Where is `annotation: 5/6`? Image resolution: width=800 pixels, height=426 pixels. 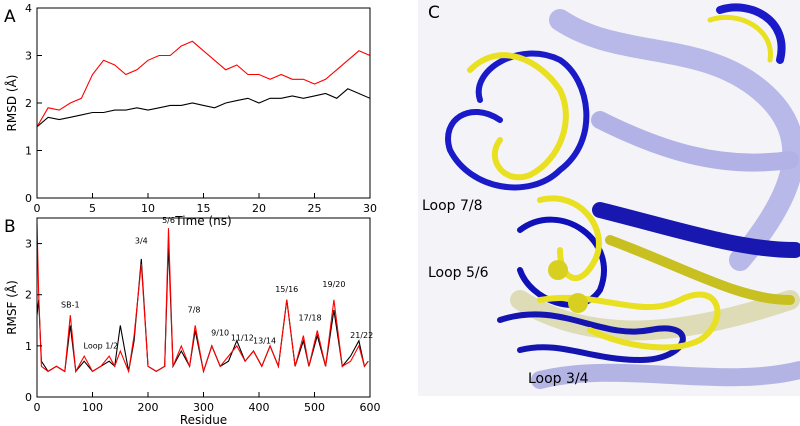 annotation: 5/6 is located at coordinates (168, 220).